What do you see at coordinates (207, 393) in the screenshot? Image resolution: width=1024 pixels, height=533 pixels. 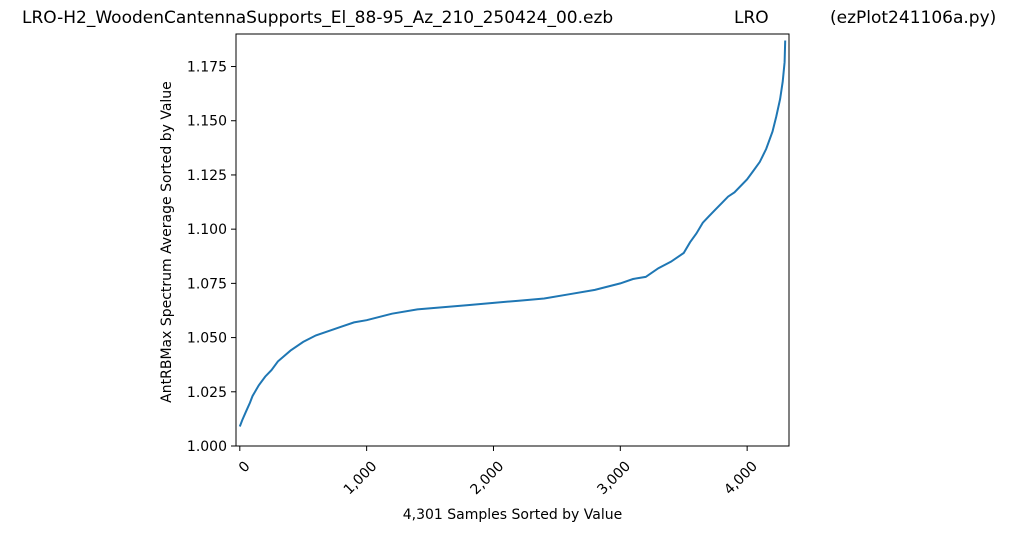 I see `y-tick-label: 1.025` at bounding box center [207, 393].